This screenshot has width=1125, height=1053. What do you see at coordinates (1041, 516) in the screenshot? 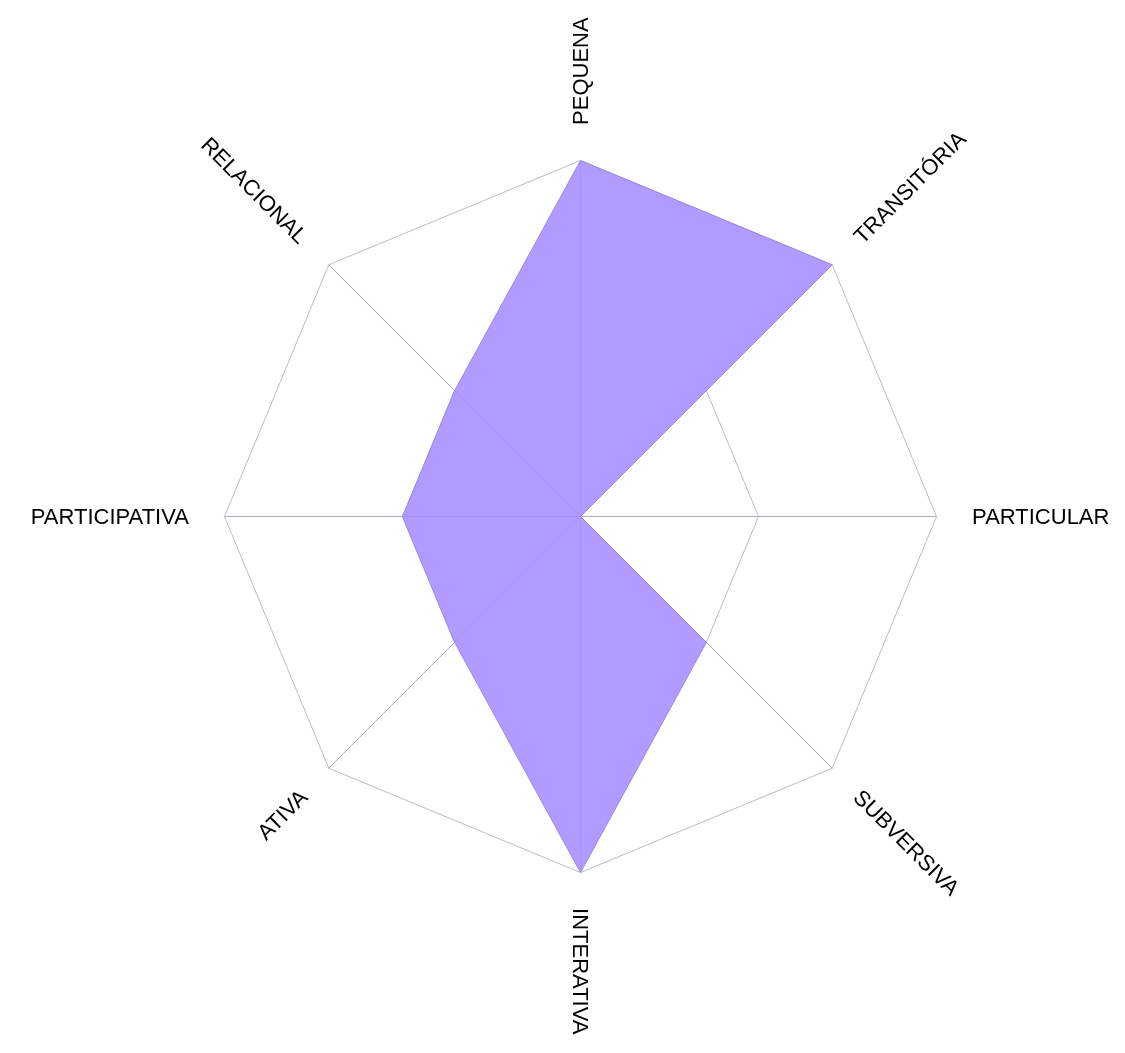
I see `spoke-label: PARTICULAR` at bounding box center [1041, 516].